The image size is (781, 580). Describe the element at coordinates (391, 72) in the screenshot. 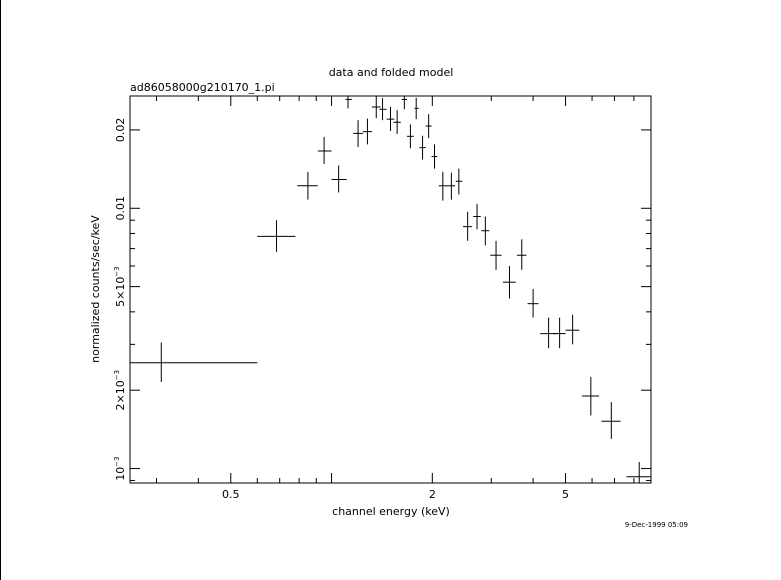

I see `chart-title: data and folded model` at that location.